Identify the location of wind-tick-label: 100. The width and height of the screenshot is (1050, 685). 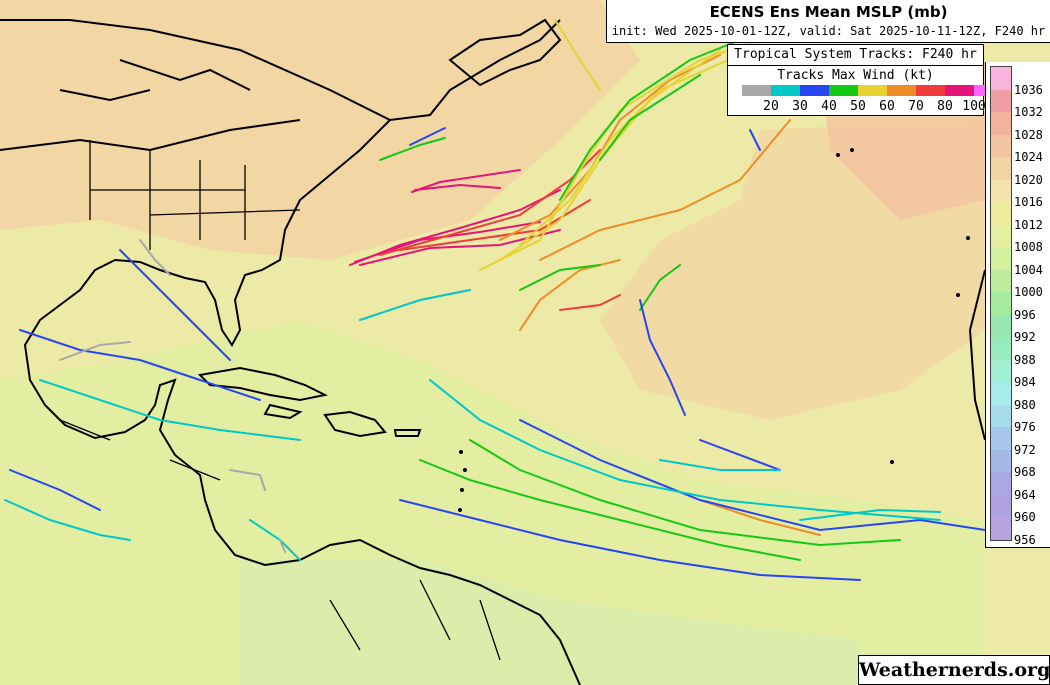
(974, 106).